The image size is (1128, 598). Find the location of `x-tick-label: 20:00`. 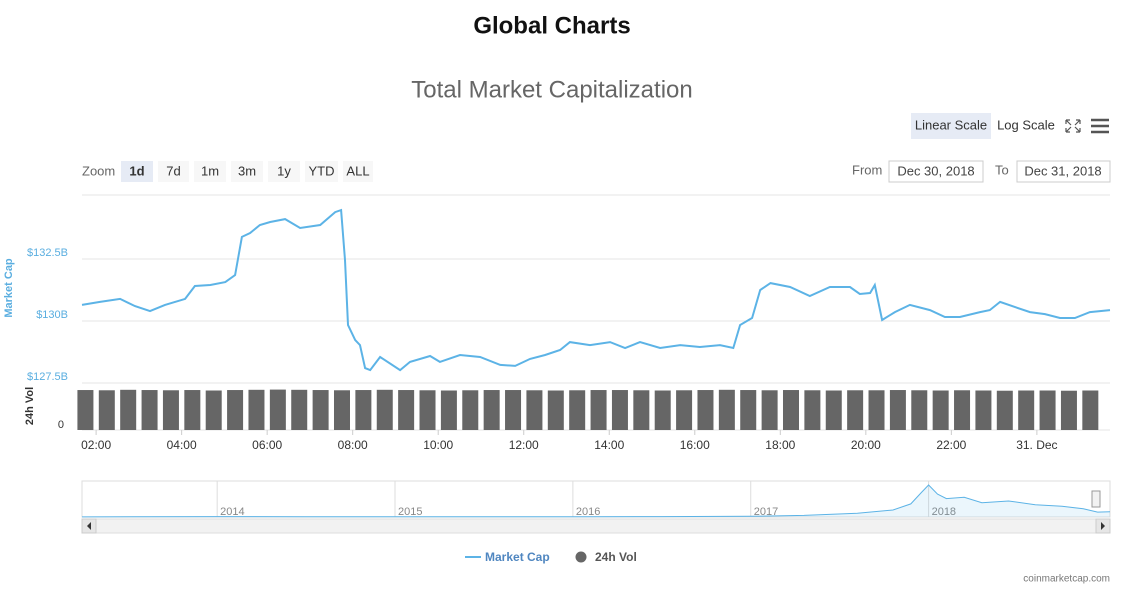

x-tick-label: 20:00 is located at coordinates (866, 445).